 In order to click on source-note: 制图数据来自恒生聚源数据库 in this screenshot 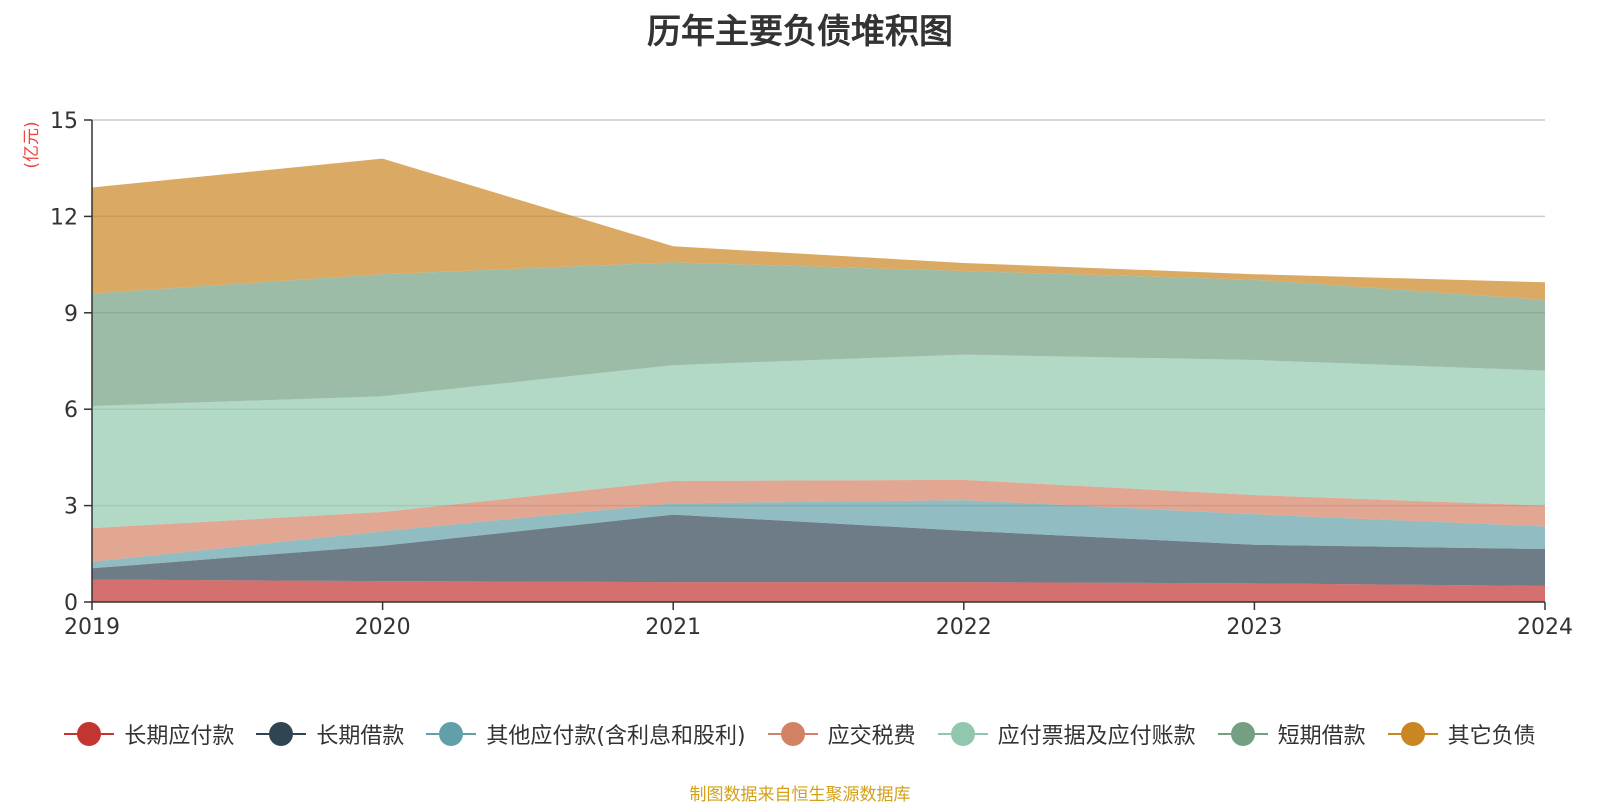, I will do `click(800, 795)`.